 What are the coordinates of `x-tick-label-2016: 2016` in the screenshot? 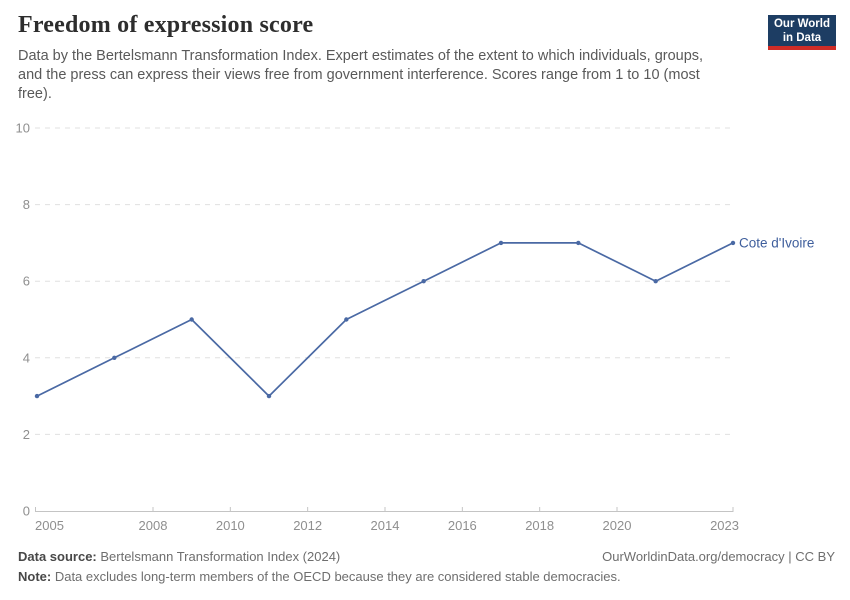 It's located at (462, 525).